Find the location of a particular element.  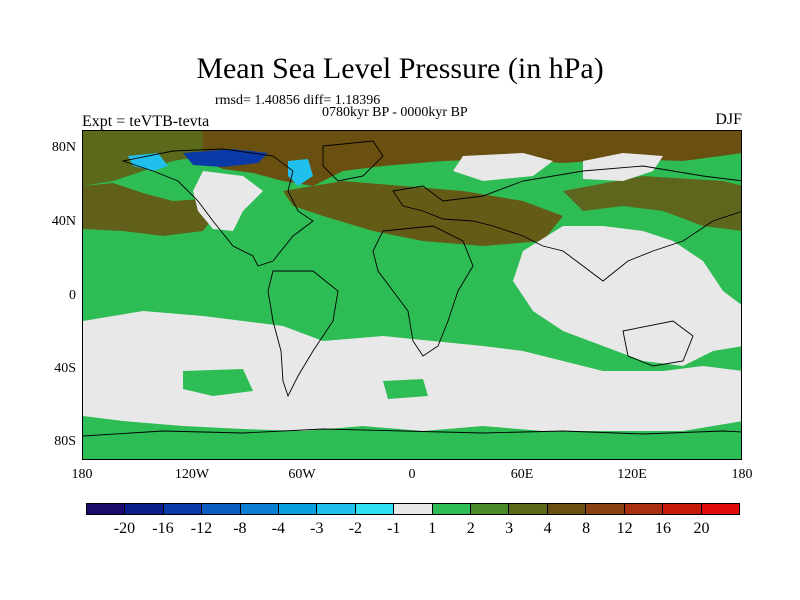

colorbar is located at coordinates (413, 509).